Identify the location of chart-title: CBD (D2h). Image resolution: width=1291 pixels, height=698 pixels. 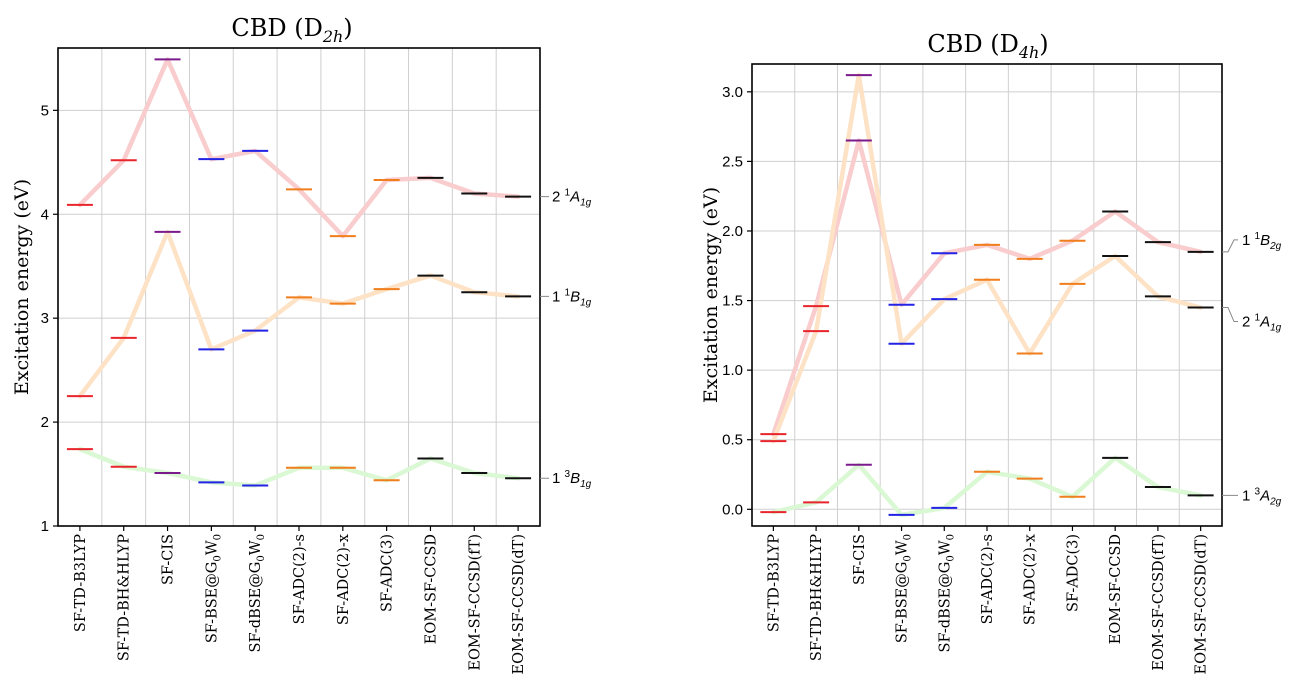
(291, 30).